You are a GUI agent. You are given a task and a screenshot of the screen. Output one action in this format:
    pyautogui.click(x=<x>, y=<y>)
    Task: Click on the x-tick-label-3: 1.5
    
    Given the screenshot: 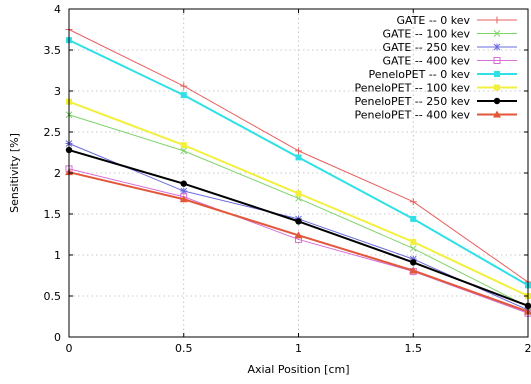 What is the action you would take?
    pyautogui.click(x=414, y=348)
    